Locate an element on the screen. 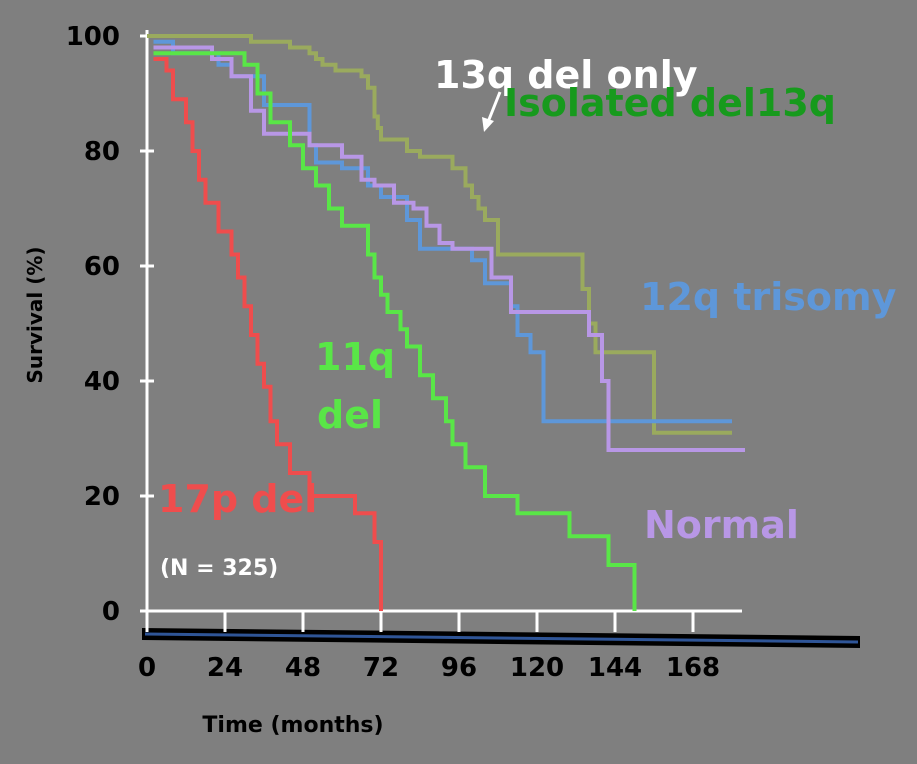  y-tick-label: 100 is located at coordinates (93, 37).